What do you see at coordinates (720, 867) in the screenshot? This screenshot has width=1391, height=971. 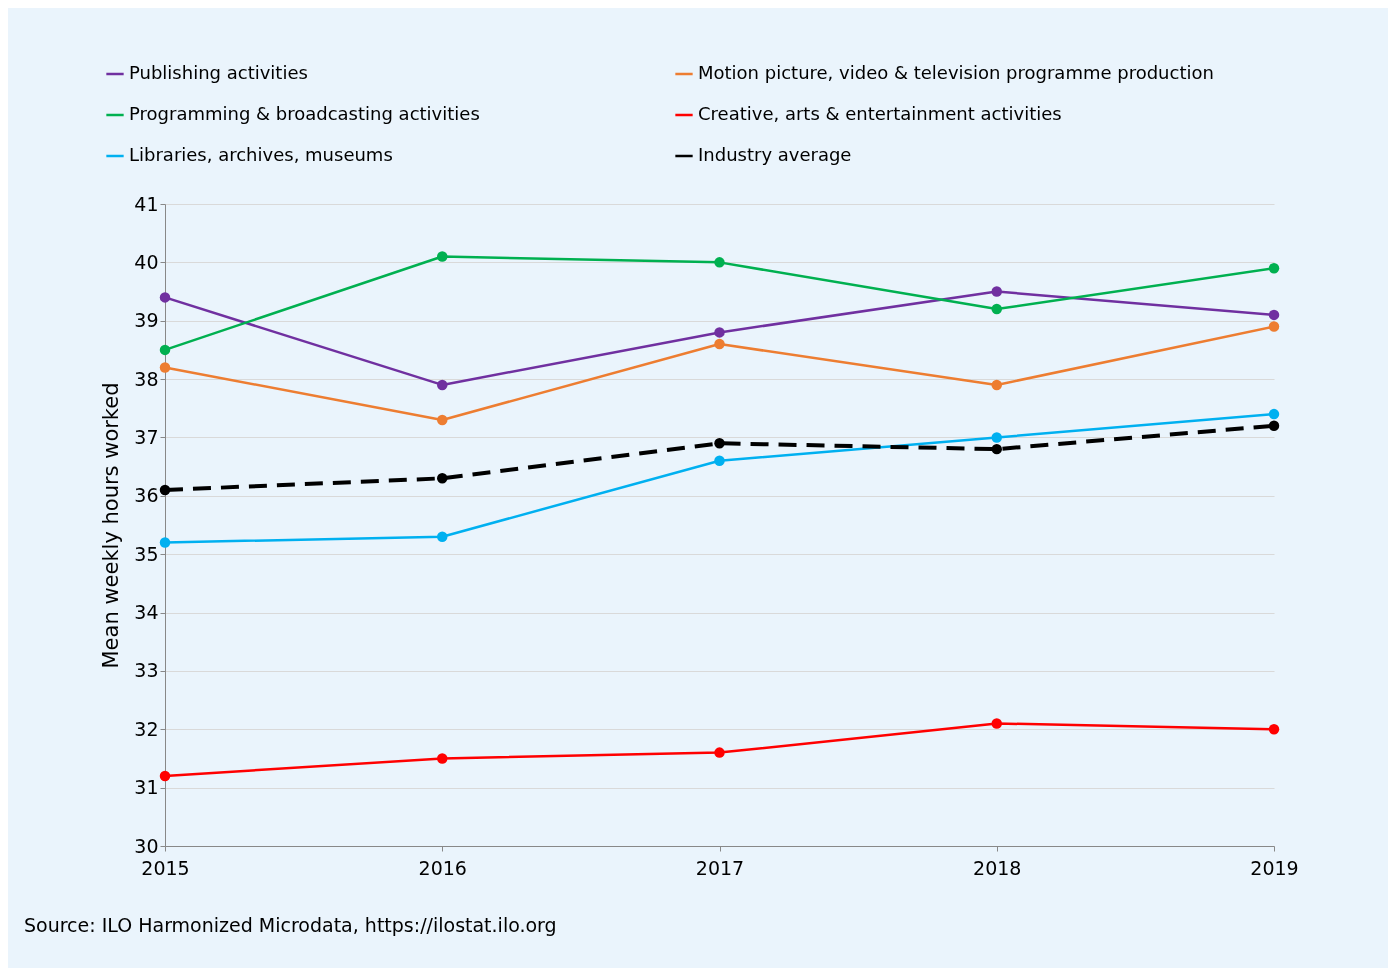 I see `x-tick-label: 2017` at bounding box center [720, 867].